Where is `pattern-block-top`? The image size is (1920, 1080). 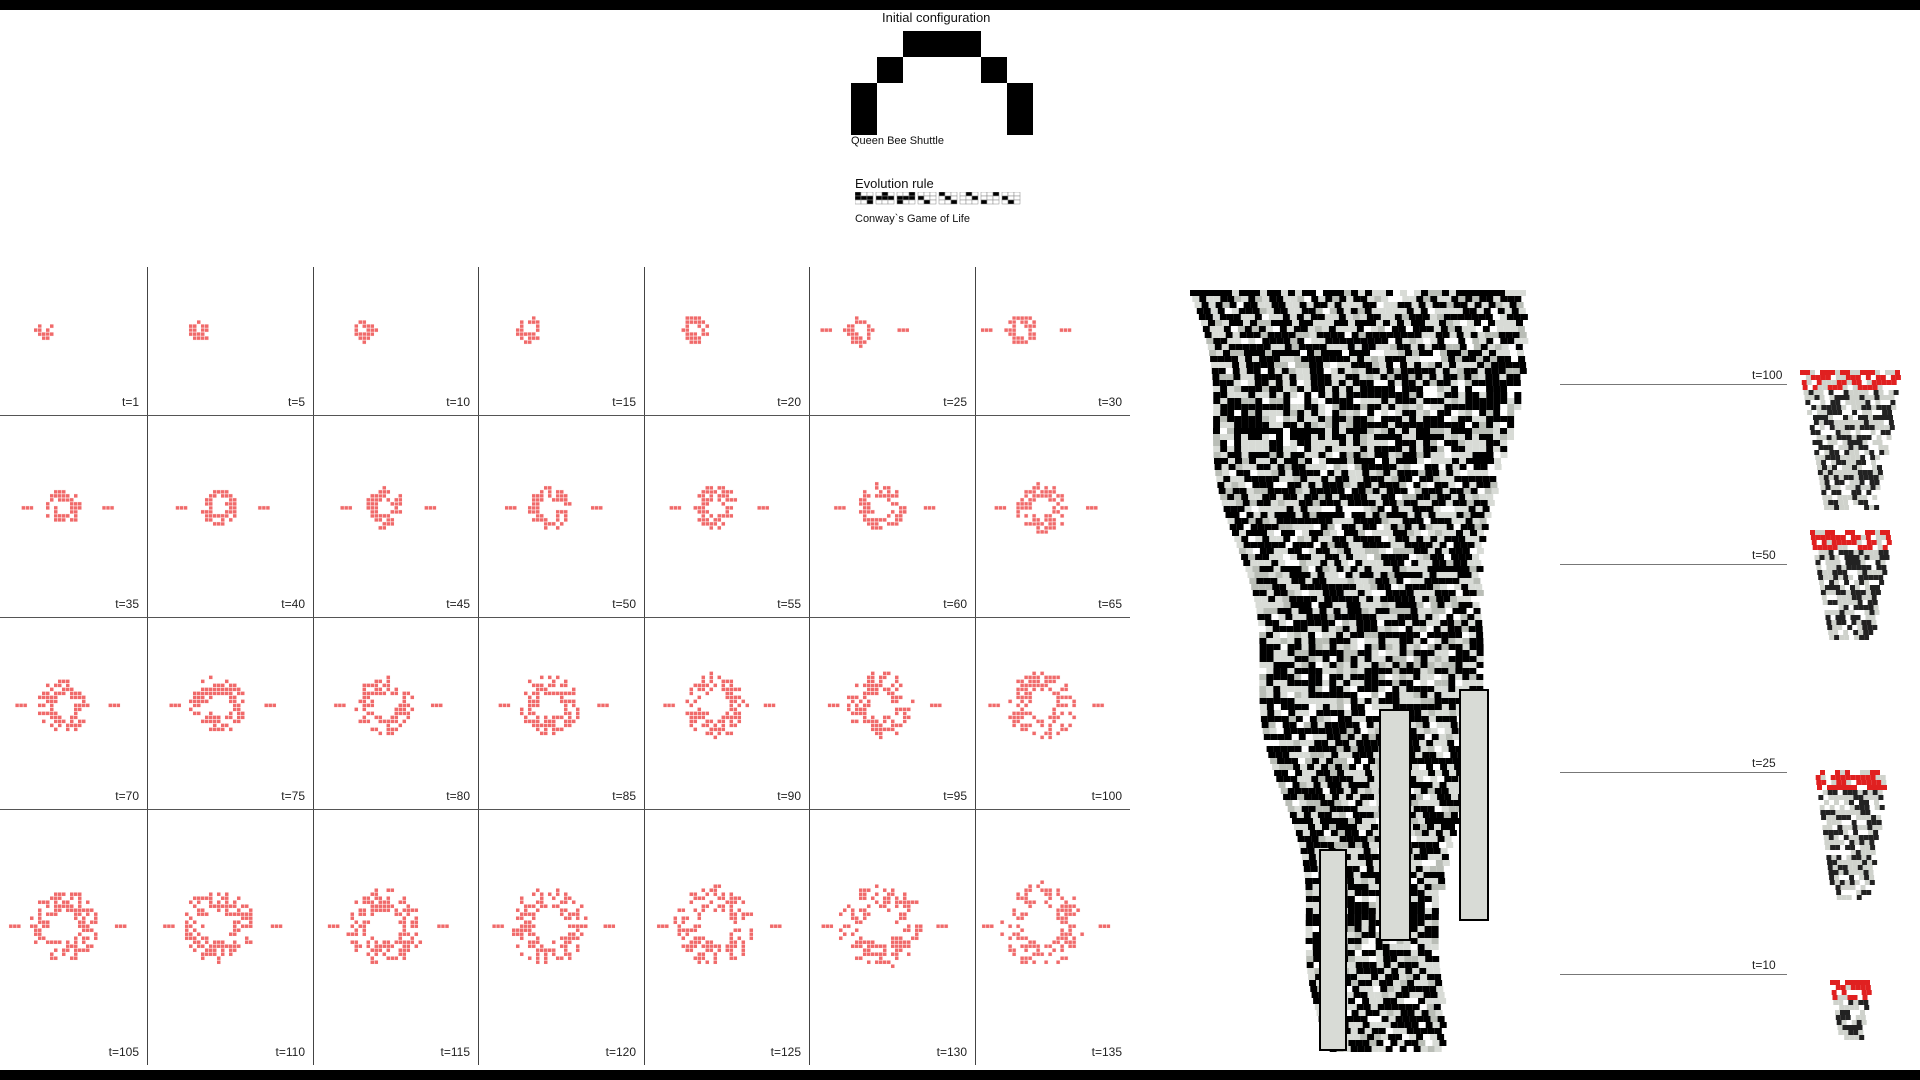
pattern-block-top is located at coordinates (942, 44).